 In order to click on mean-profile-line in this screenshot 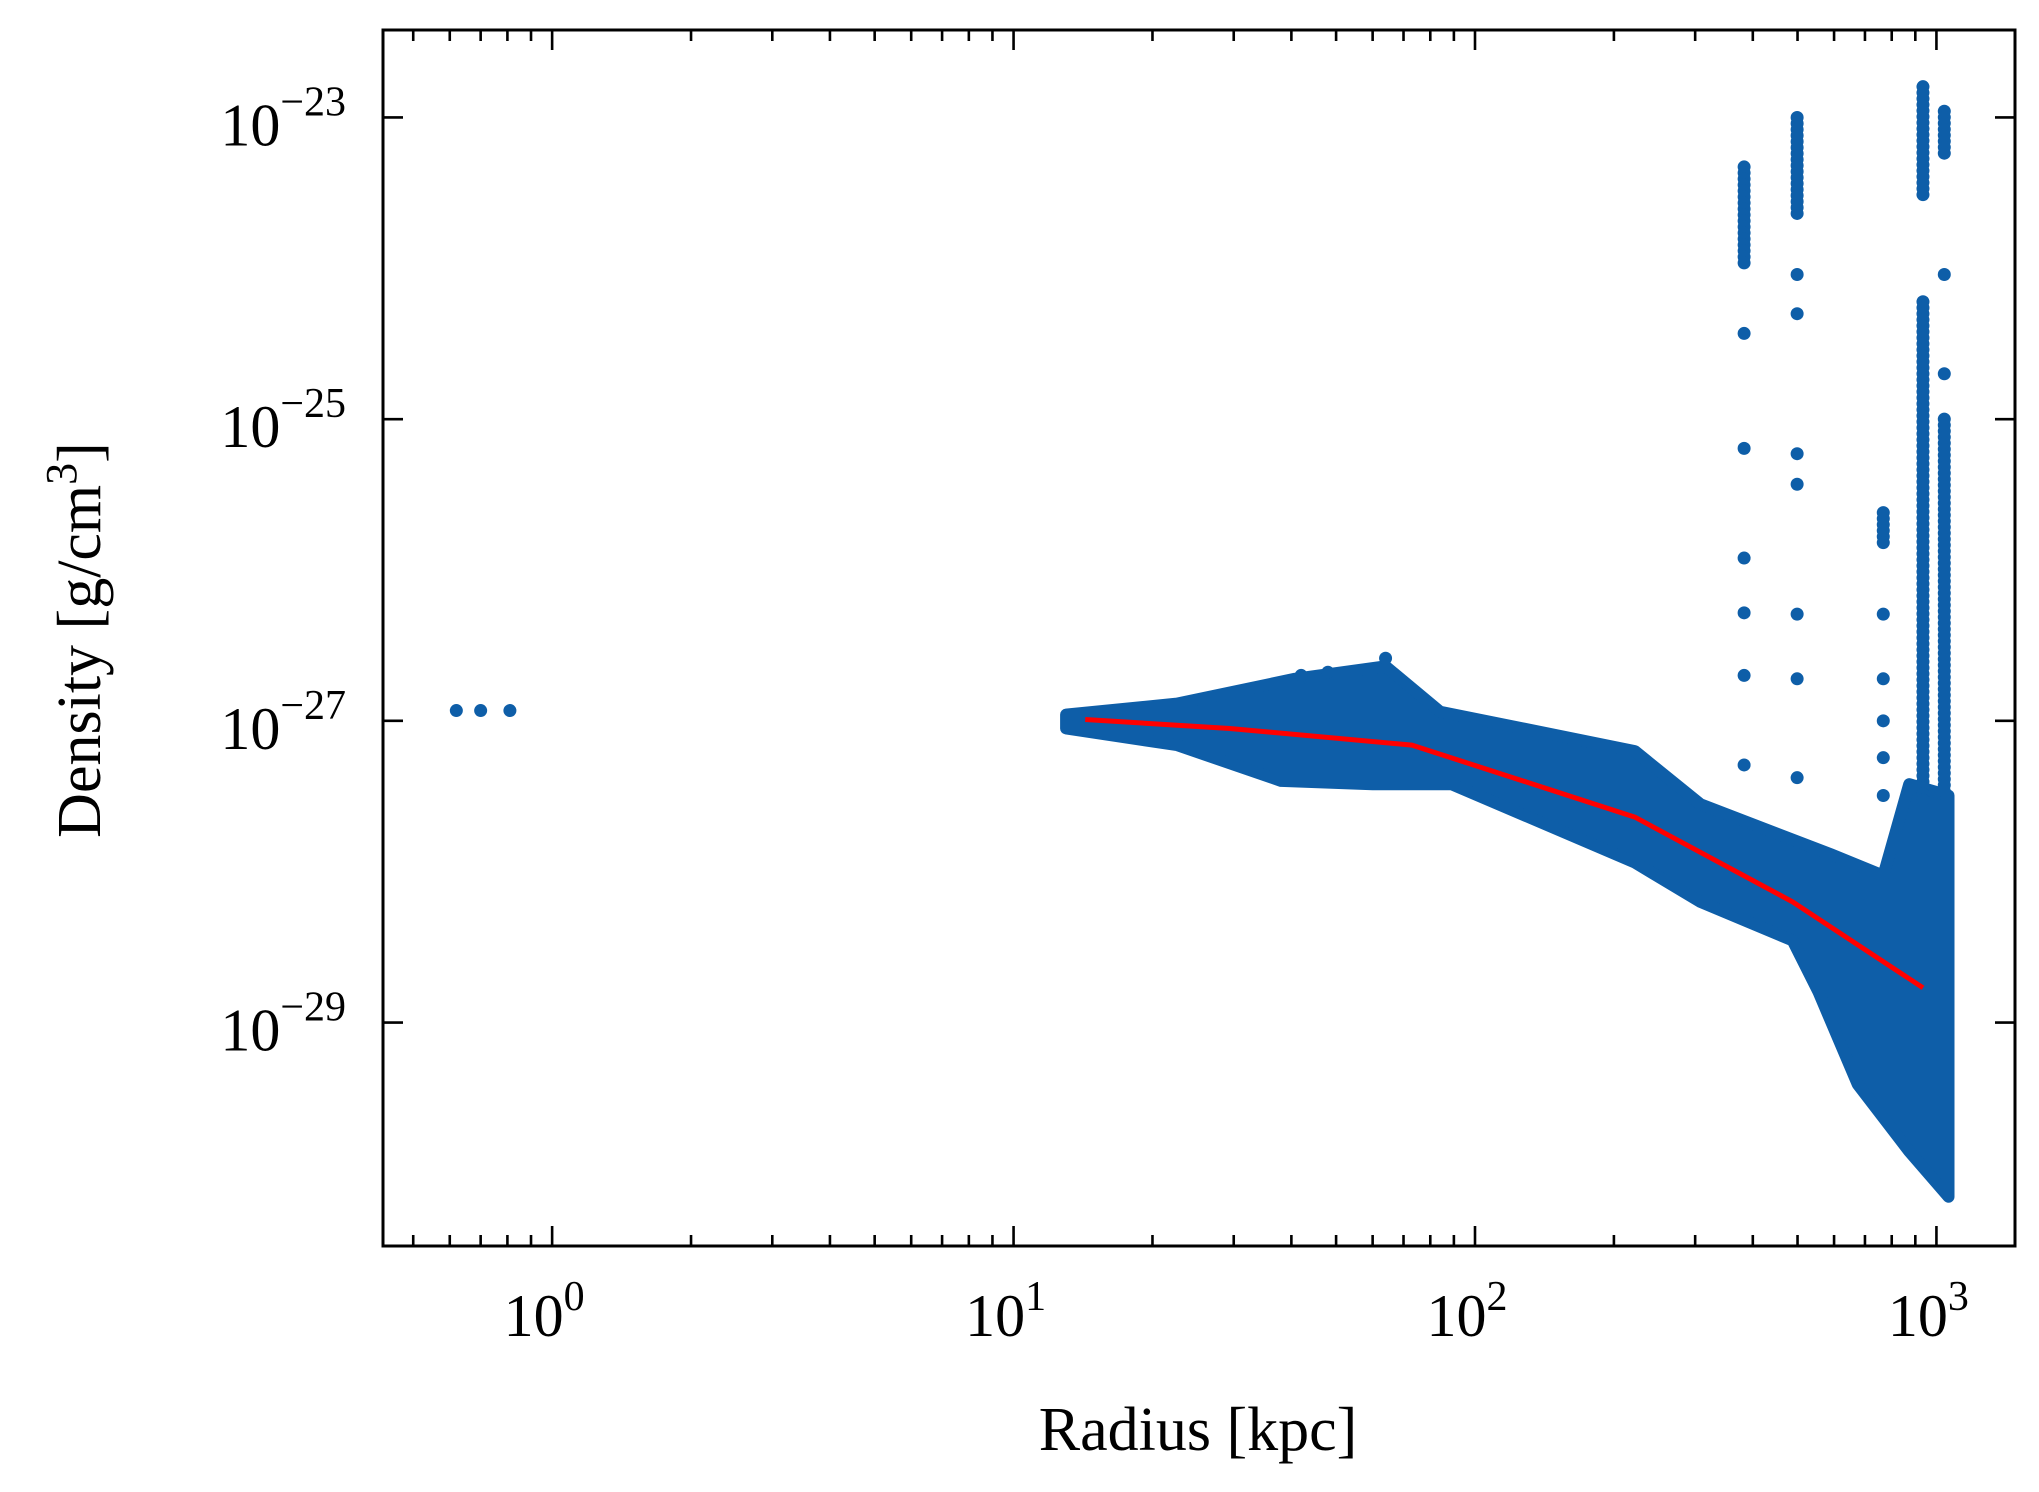, I will do `click(1505, 853)`.